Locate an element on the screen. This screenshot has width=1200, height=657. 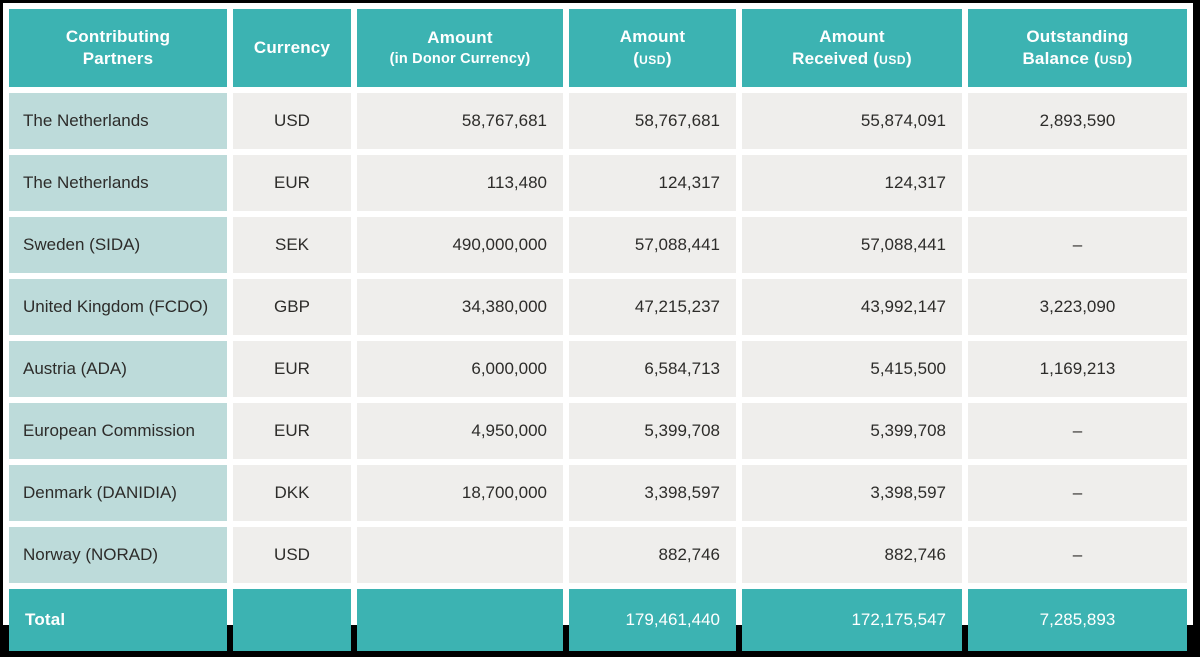
header-line-1: Outstanding is located at coordinates (1077, 36).